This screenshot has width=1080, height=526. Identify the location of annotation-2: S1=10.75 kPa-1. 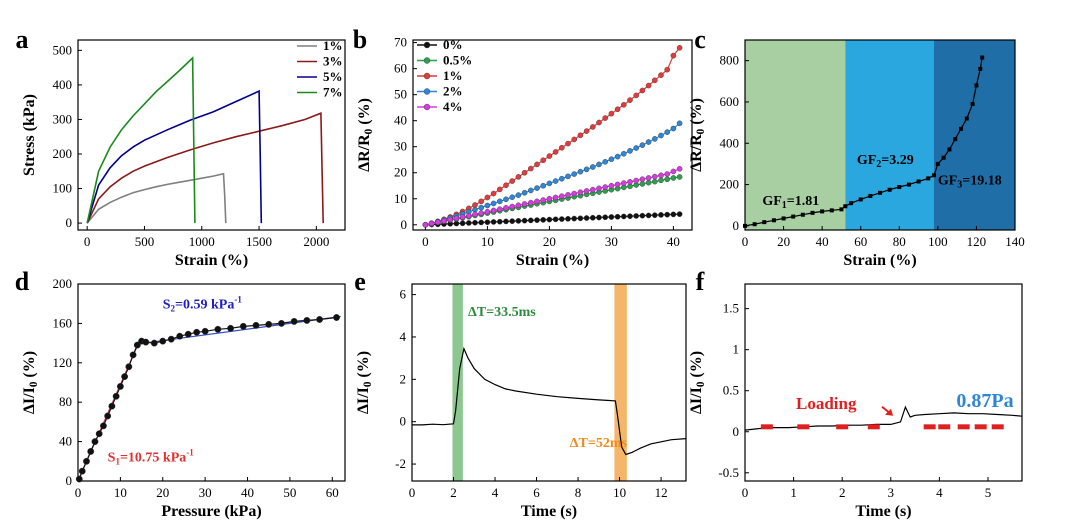
(151, 456).